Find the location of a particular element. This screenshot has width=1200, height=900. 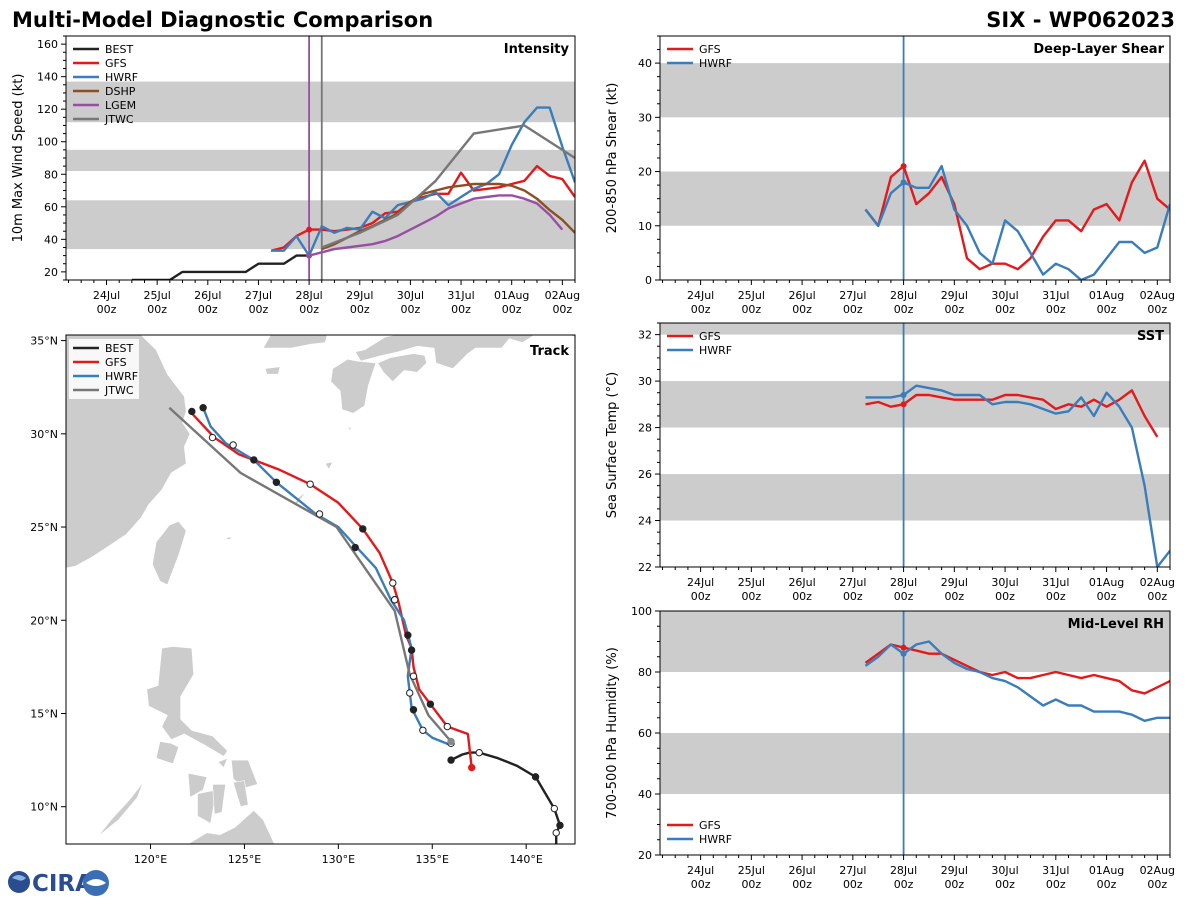

track-line-jtwc is located at coordinates (310, 574).